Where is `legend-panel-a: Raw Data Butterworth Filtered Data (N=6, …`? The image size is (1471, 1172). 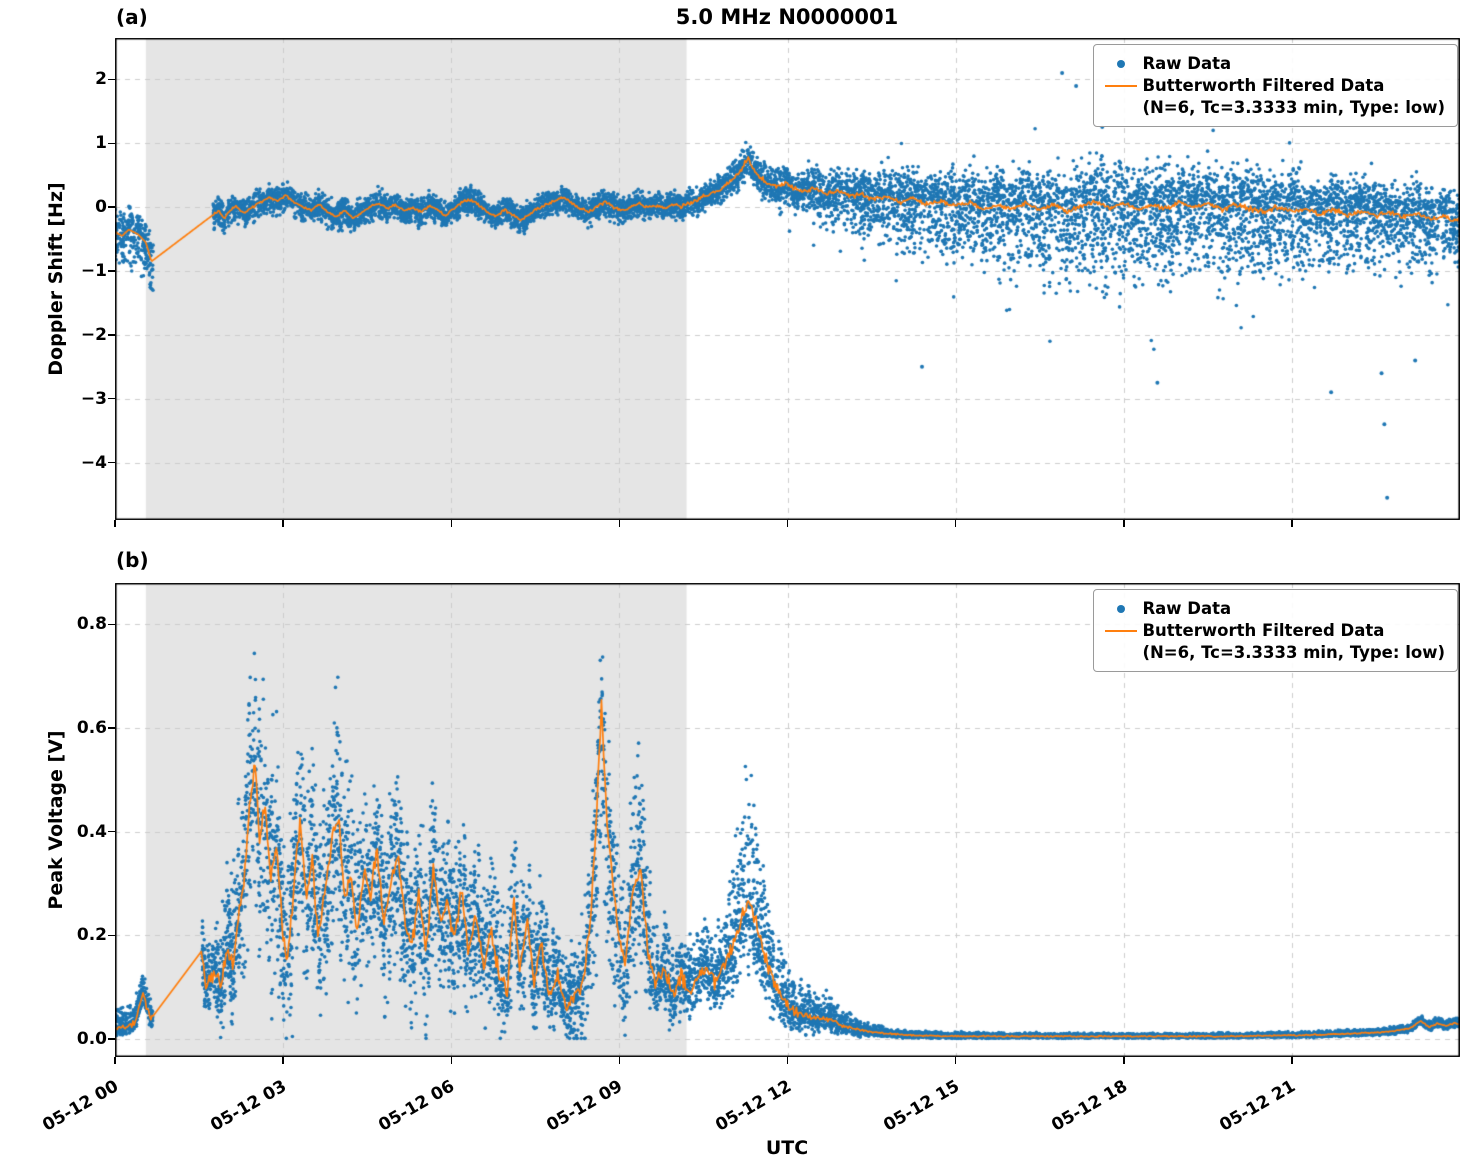 legend-panel-a: Raw Data Butterworth Filtered Data (N=6, … is located at coordinates (1275, 86).